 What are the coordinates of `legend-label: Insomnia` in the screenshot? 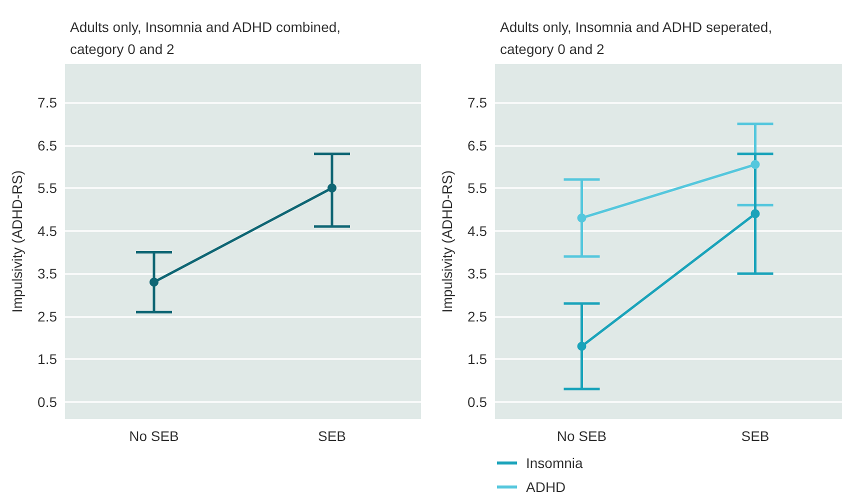 It's located at (555, 463).